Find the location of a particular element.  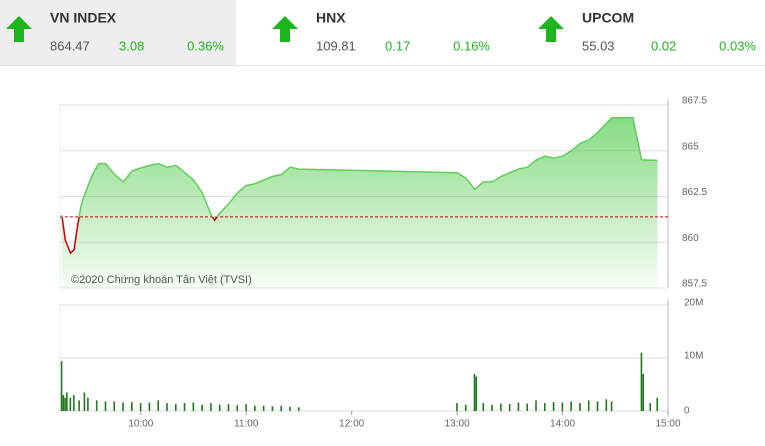

x-tick-label: 13:00 is located at coordinates (457, 424).